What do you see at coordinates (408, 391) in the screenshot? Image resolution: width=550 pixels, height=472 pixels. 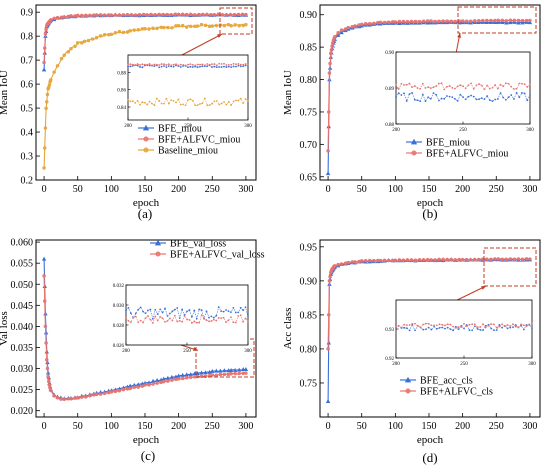 I see `legend-marker` at bounding box center [408, 391].